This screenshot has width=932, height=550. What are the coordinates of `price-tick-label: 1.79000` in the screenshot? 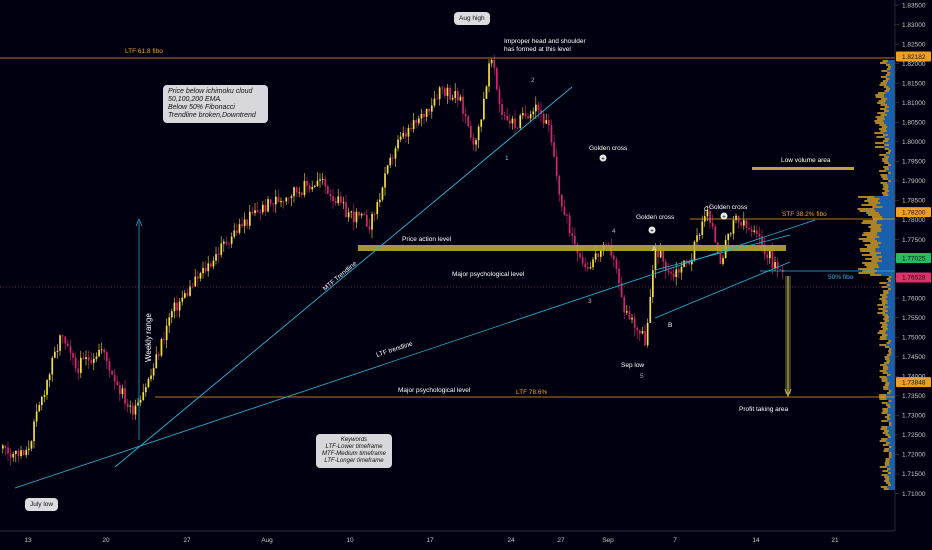 It's located at (914, 181).